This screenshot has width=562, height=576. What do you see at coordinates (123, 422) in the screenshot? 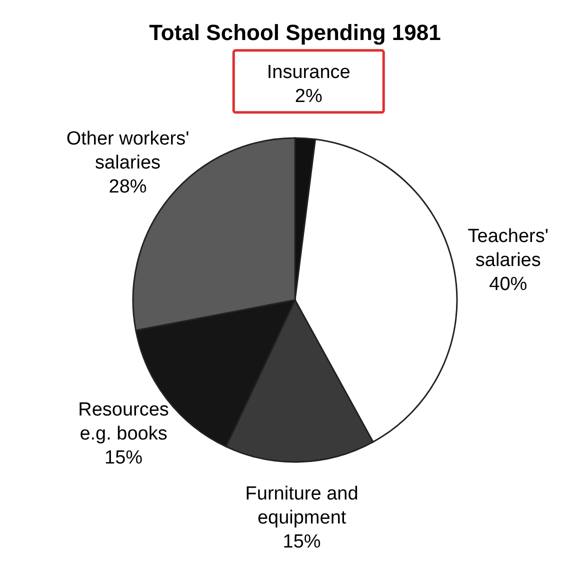
I see `slice-label: Resources e.g. books` at bounding box center [123, 422].